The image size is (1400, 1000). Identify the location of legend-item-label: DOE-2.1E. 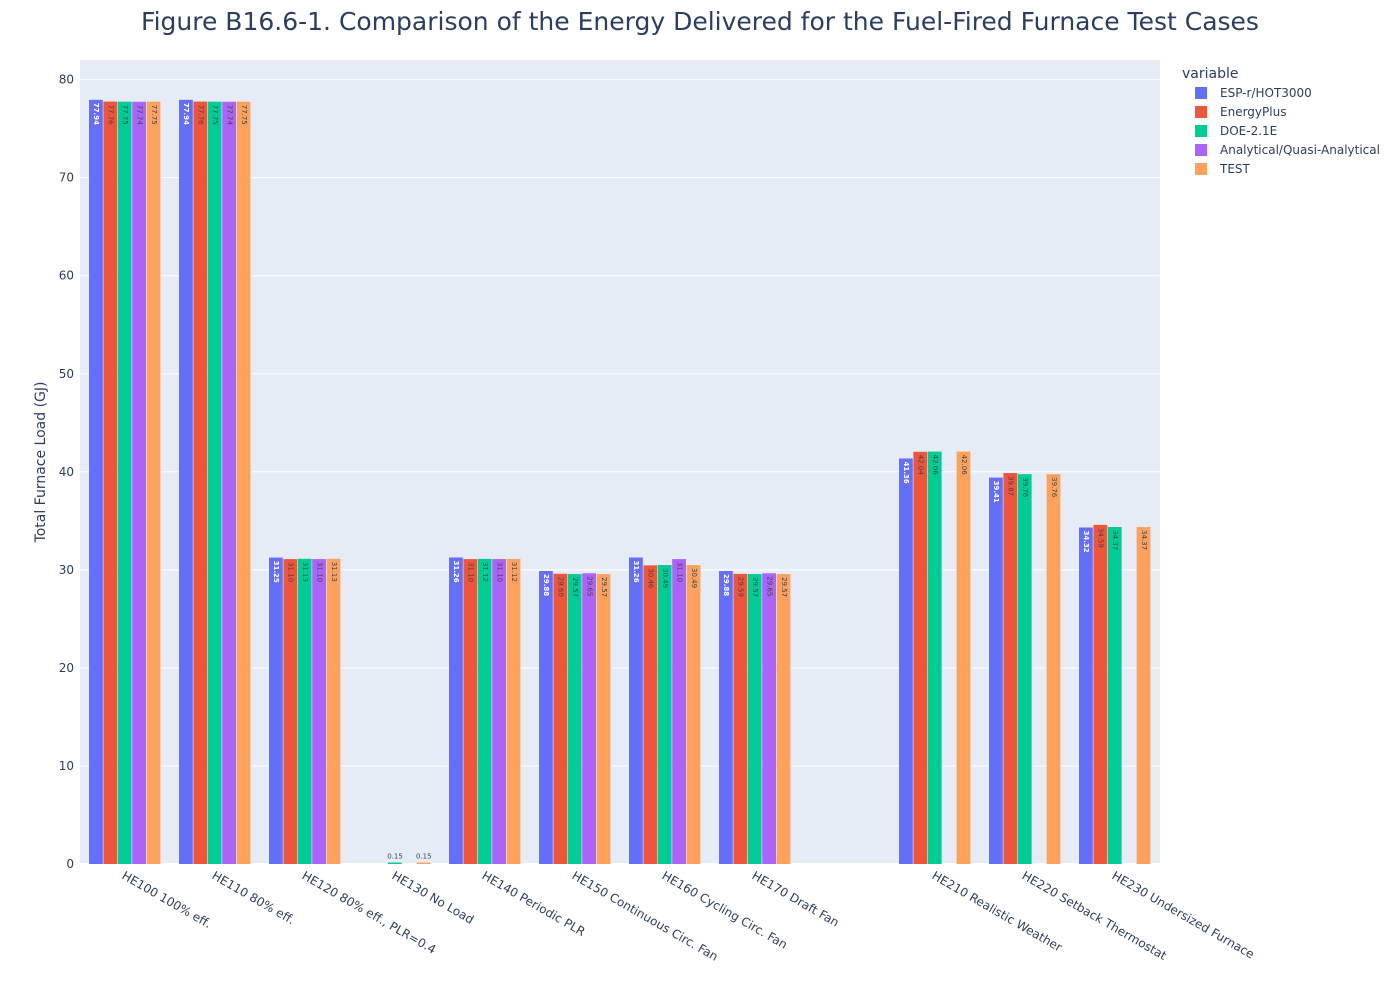
(1248, 131).